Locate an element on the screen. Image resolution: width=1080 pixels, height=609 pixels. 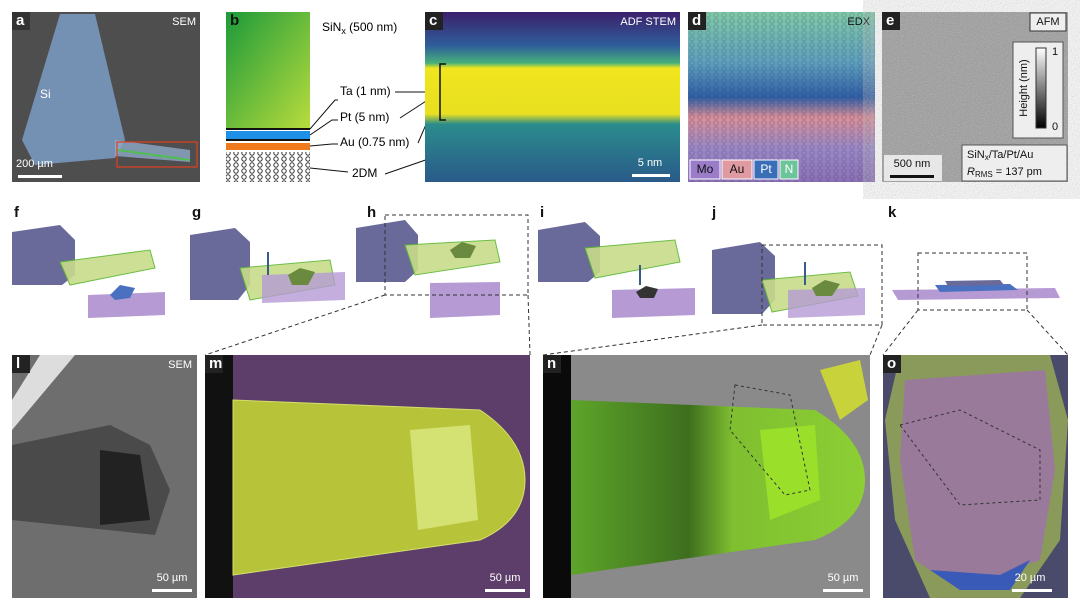
stack-label: SiNx/Ta/Pt/Au is located at coordinates (1000, 155).